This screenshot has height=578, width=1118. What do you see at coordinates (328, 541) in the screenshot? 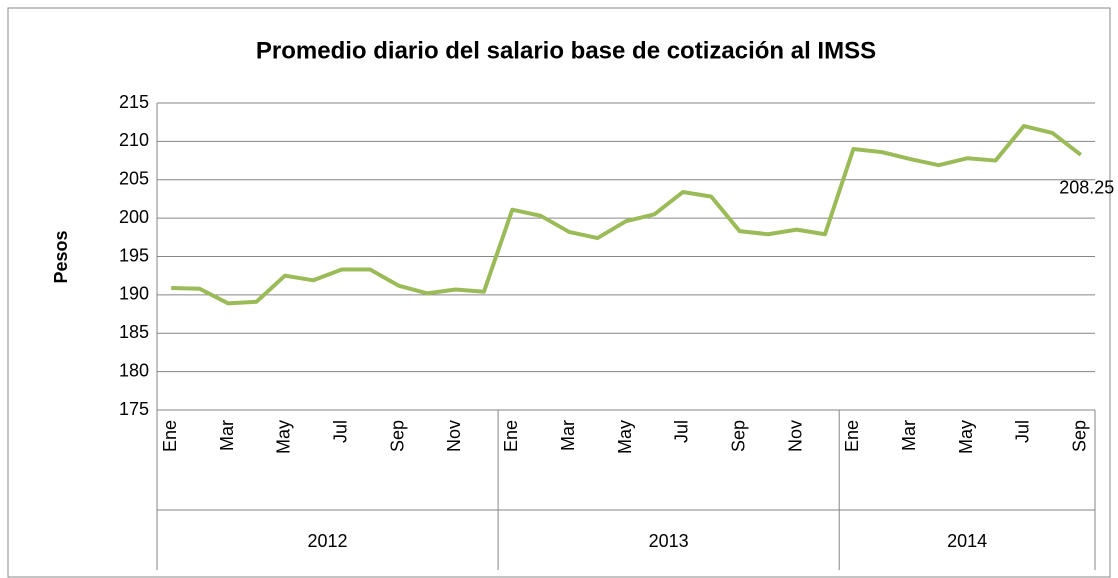
I see `group-label: 2012` at bounding box center [328, 541].